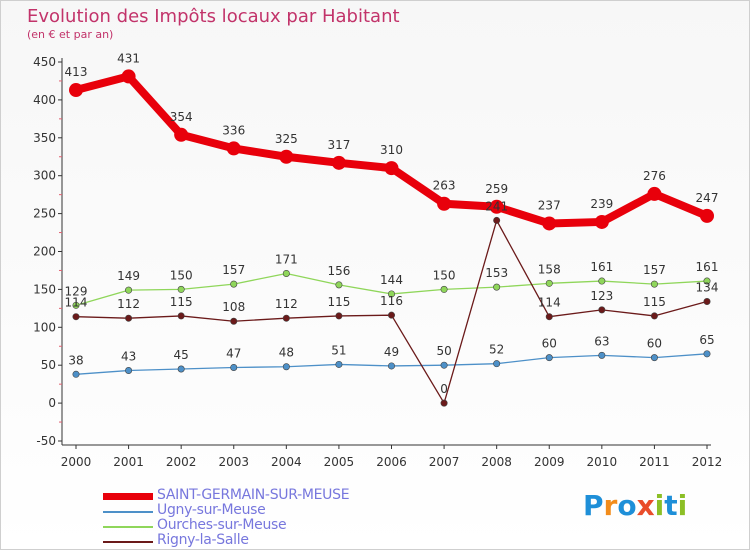 The width and height of the screenshot is (750, 550). I want to click on y-tick-label: 350, so click(44, 138).